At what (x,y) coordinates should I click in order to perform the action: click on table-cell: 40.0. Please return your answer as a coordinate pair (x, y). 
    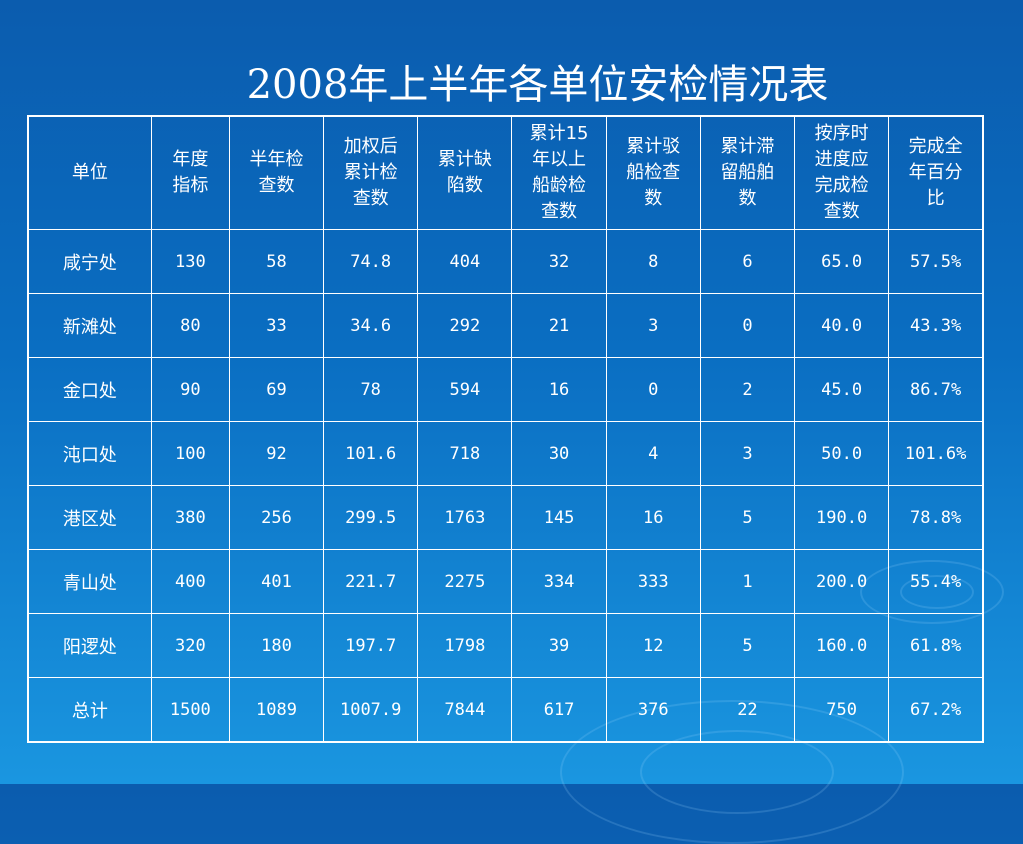
    Looking at the image, I should click on (842, 325).